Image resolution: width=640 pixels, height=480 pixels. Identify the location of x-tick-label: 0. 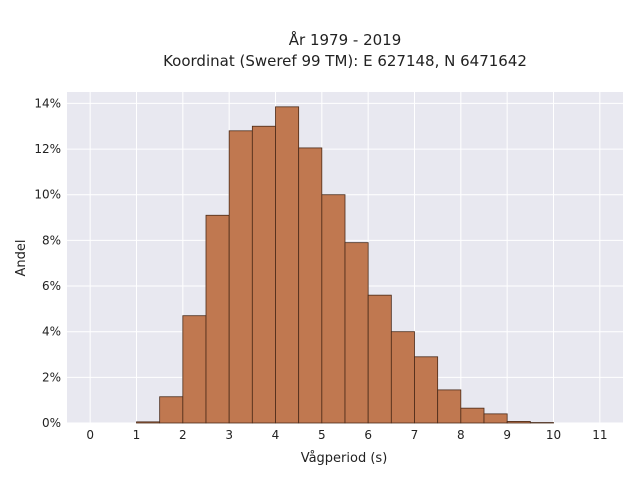
(90, 435).